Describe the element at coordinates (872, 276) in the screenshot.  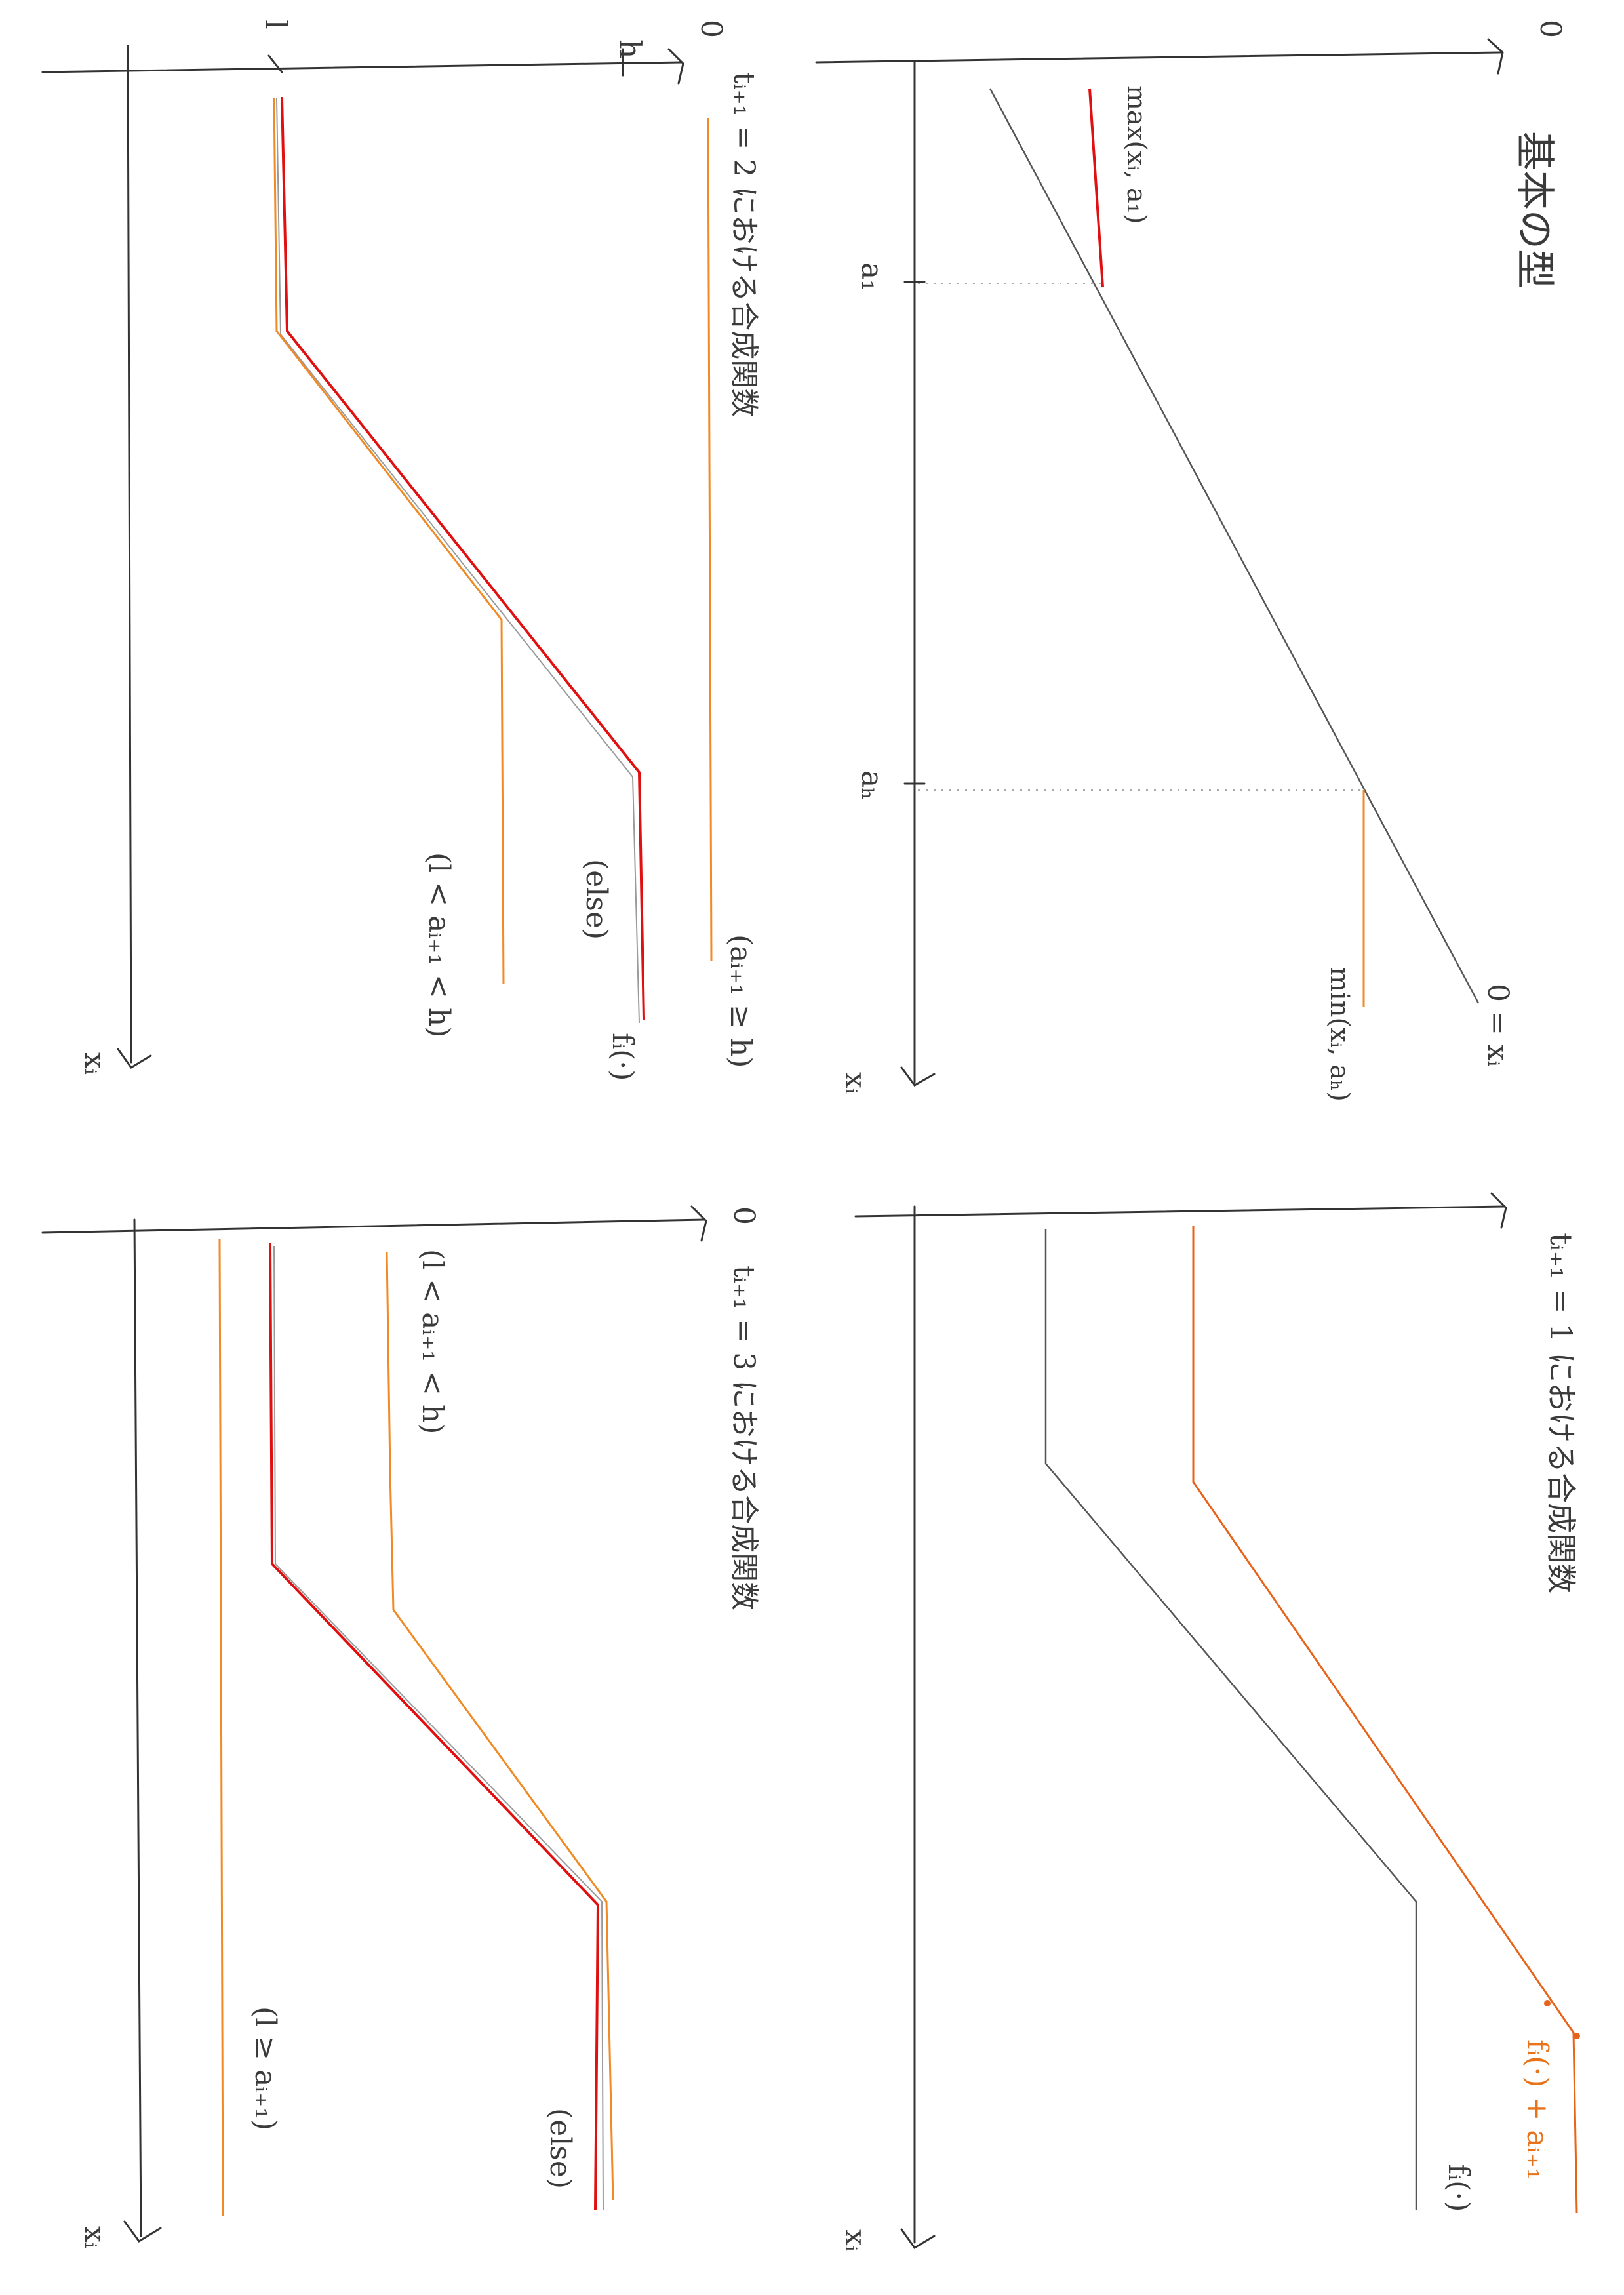
I see `basic-a1-label: a₁` at that location.